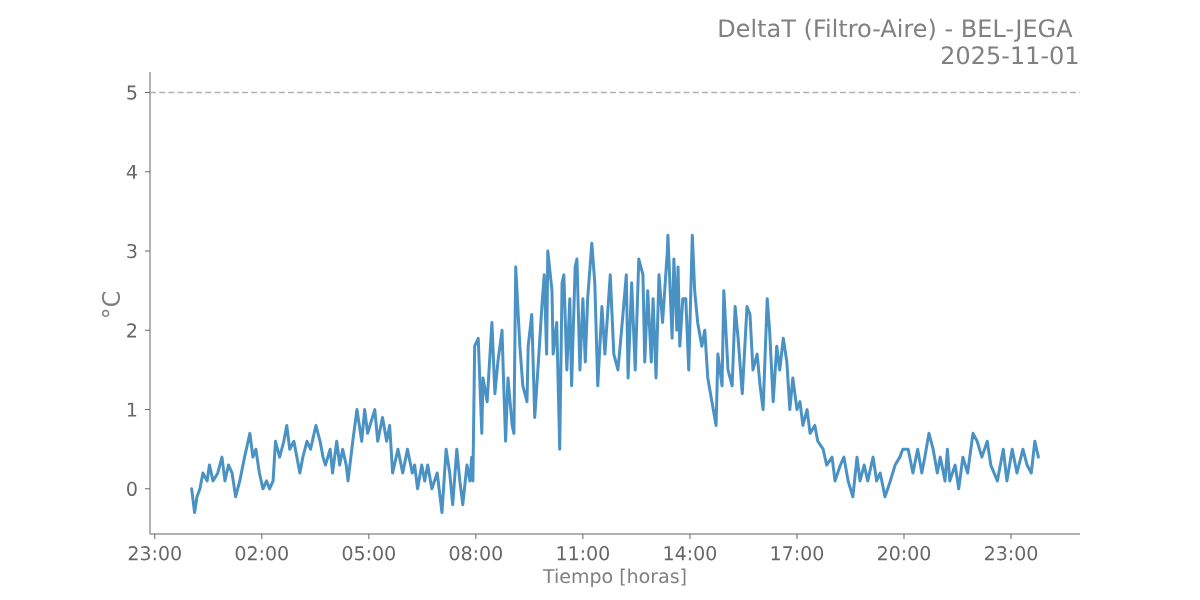  What do you see at coordinates (368, 553) in the screenshot?
I see `x-tick-label: 05:00` at bounding box center [368, 553].